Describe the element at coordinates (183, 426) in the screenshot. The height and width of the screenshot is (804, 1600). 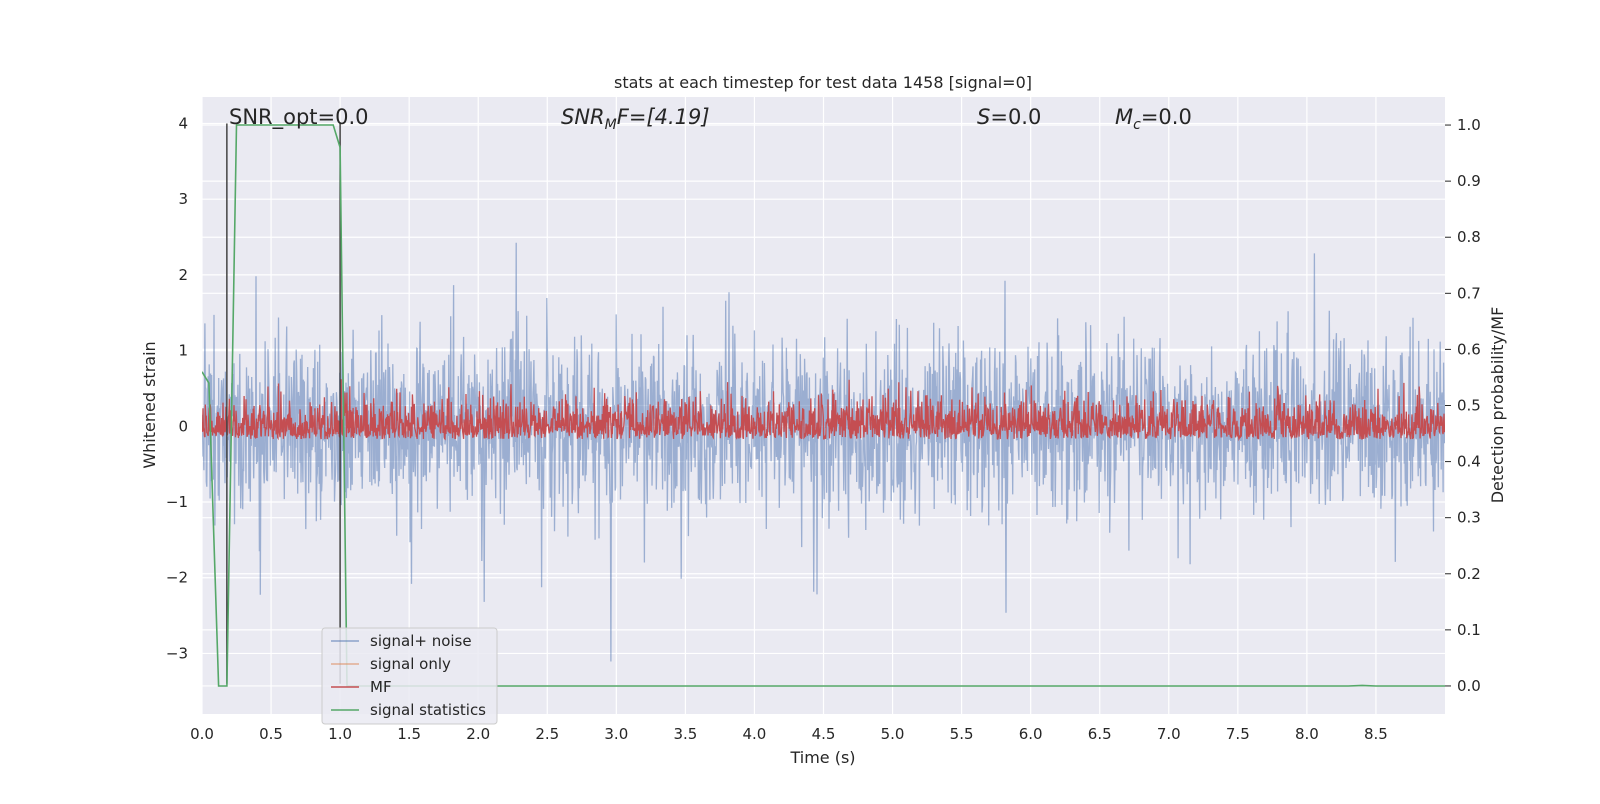
I see `y-left-tick-label: 0` at that location.